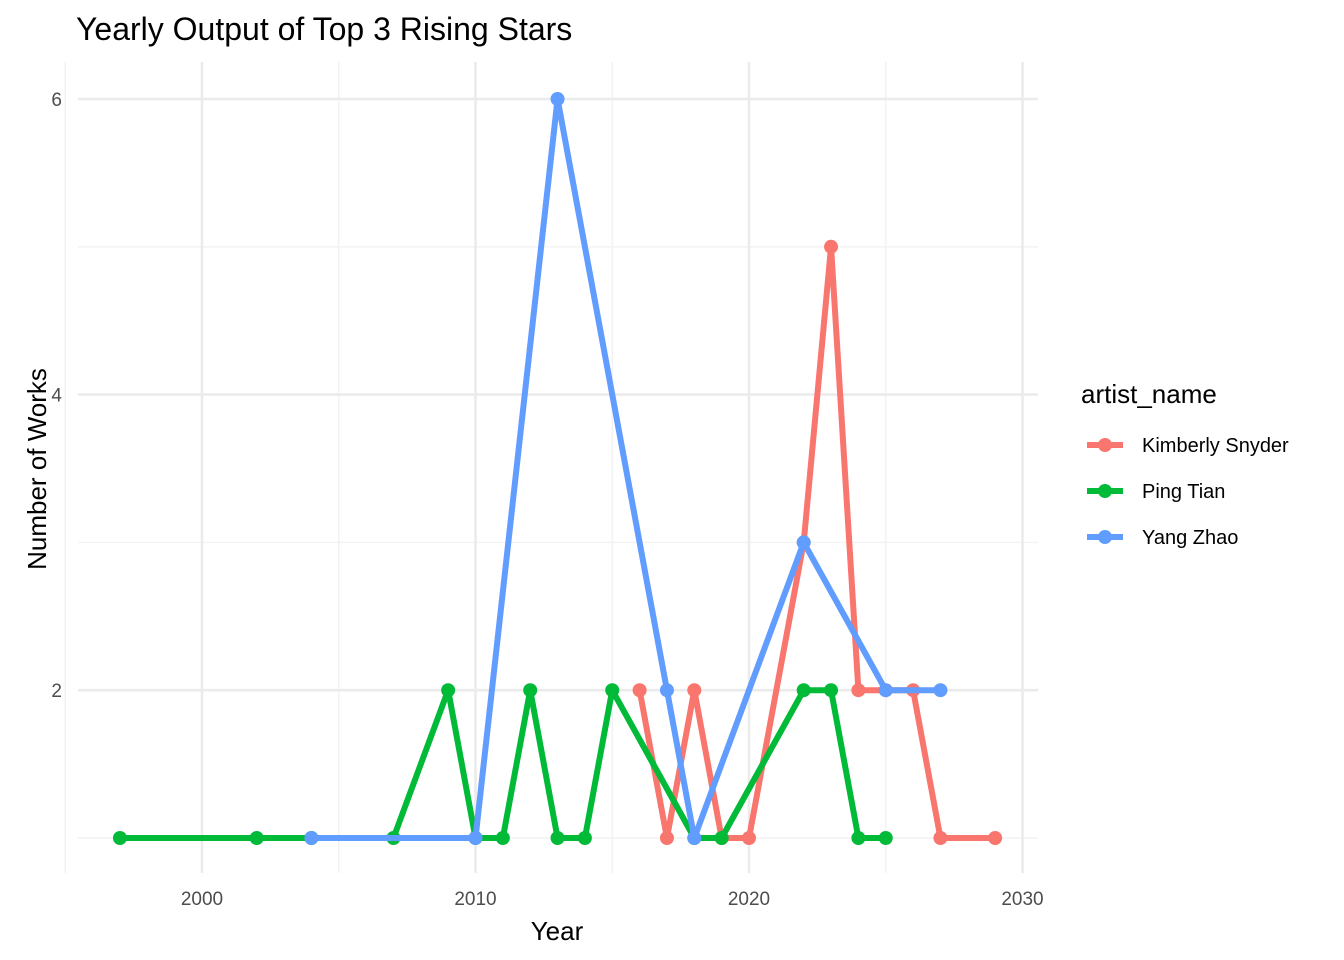  What do you see at coordinates (37, 469) in the screenshot?
I see `y-axis-title: Number of Works` at bounding box center [37, 469].